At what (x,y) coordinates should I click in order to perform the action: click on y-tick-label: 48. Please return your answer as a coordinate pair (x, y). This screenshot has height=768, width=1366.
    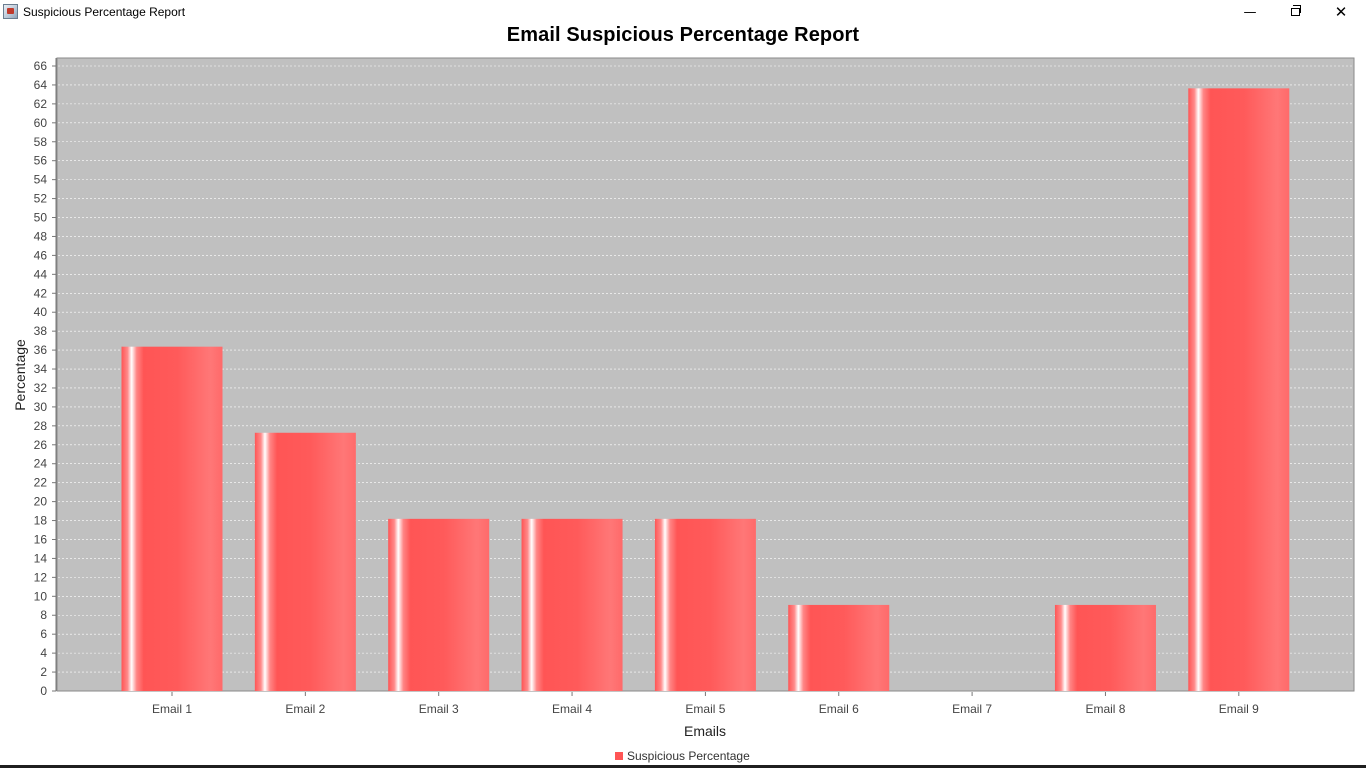
    Looking at the image, I should click on (41, 236).